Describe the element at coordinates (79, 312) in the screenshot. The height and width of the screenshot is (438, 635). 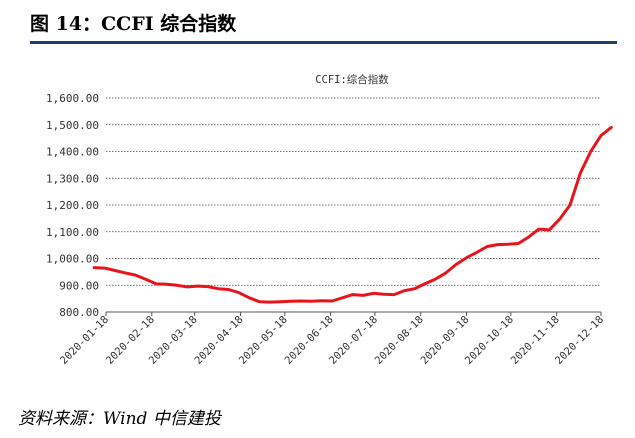
I see `y-tick-label: 800.00` at that location.